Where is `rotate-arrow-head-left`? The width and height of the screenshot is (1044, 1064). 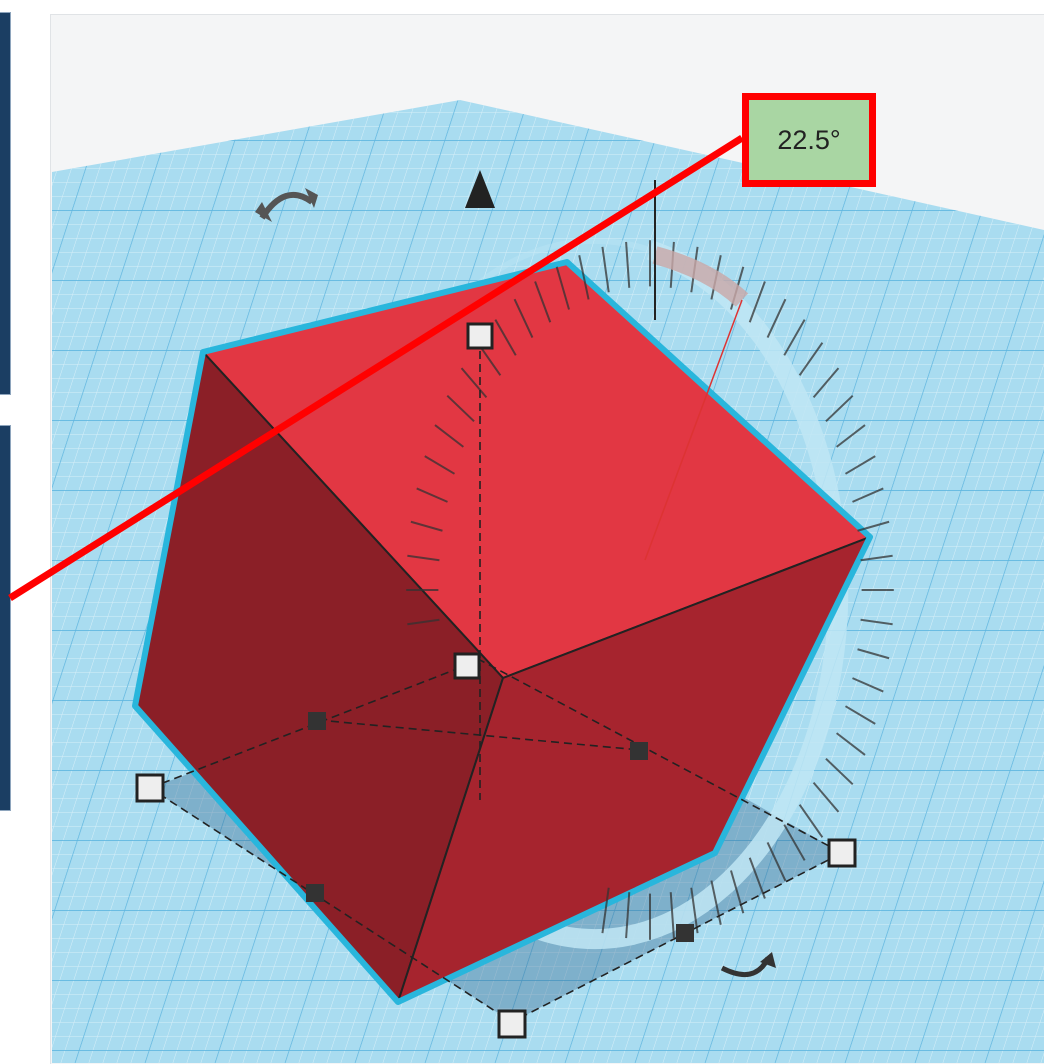 rotate-arrow-head-left is located at coordinates (263, 212).